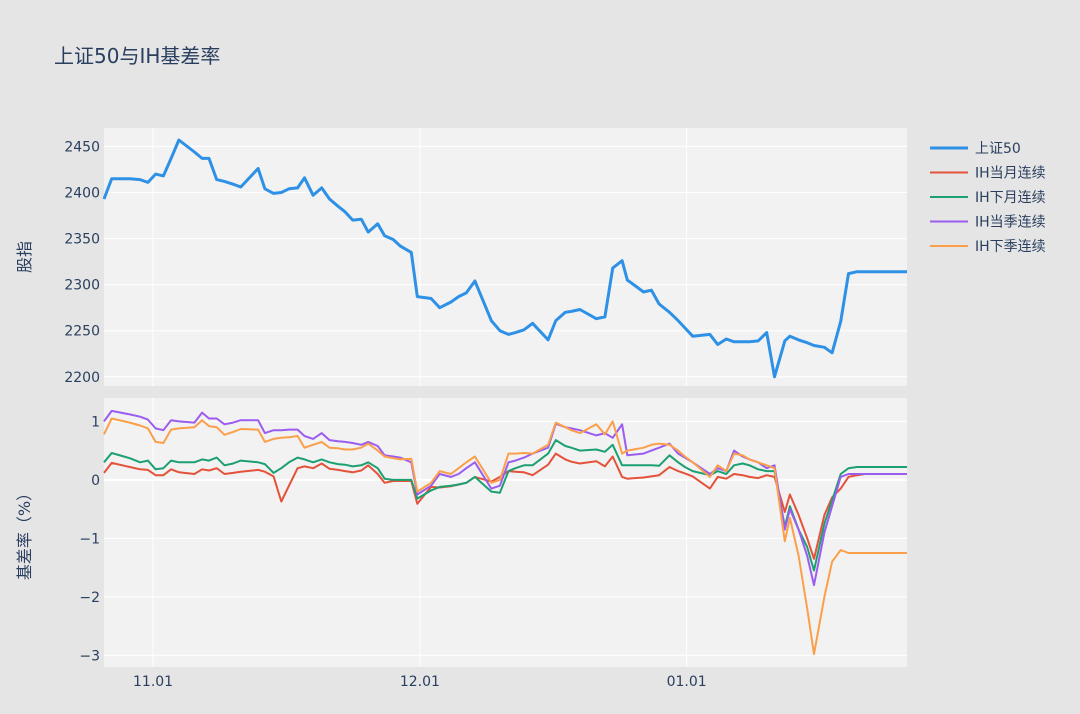 The height and width of the screenshot is (714, 1080). What do you see at coordinates (687, 682) in the screenshot?
I see `x-tick-label: 01.01` at bounding box center [687, 682].